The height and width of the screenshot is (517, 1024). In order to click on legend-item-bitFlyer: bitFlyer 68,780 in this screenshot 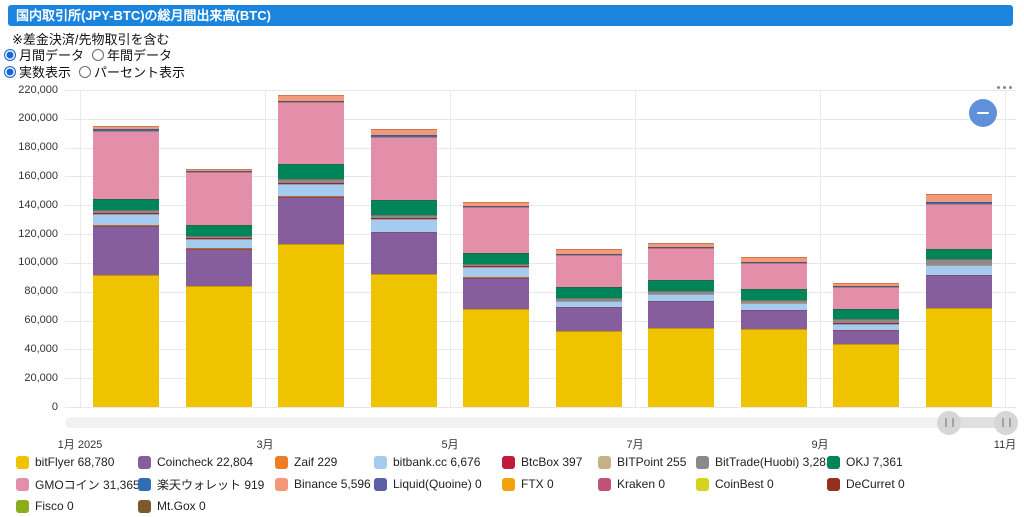, I will do `click(77, 462)`.